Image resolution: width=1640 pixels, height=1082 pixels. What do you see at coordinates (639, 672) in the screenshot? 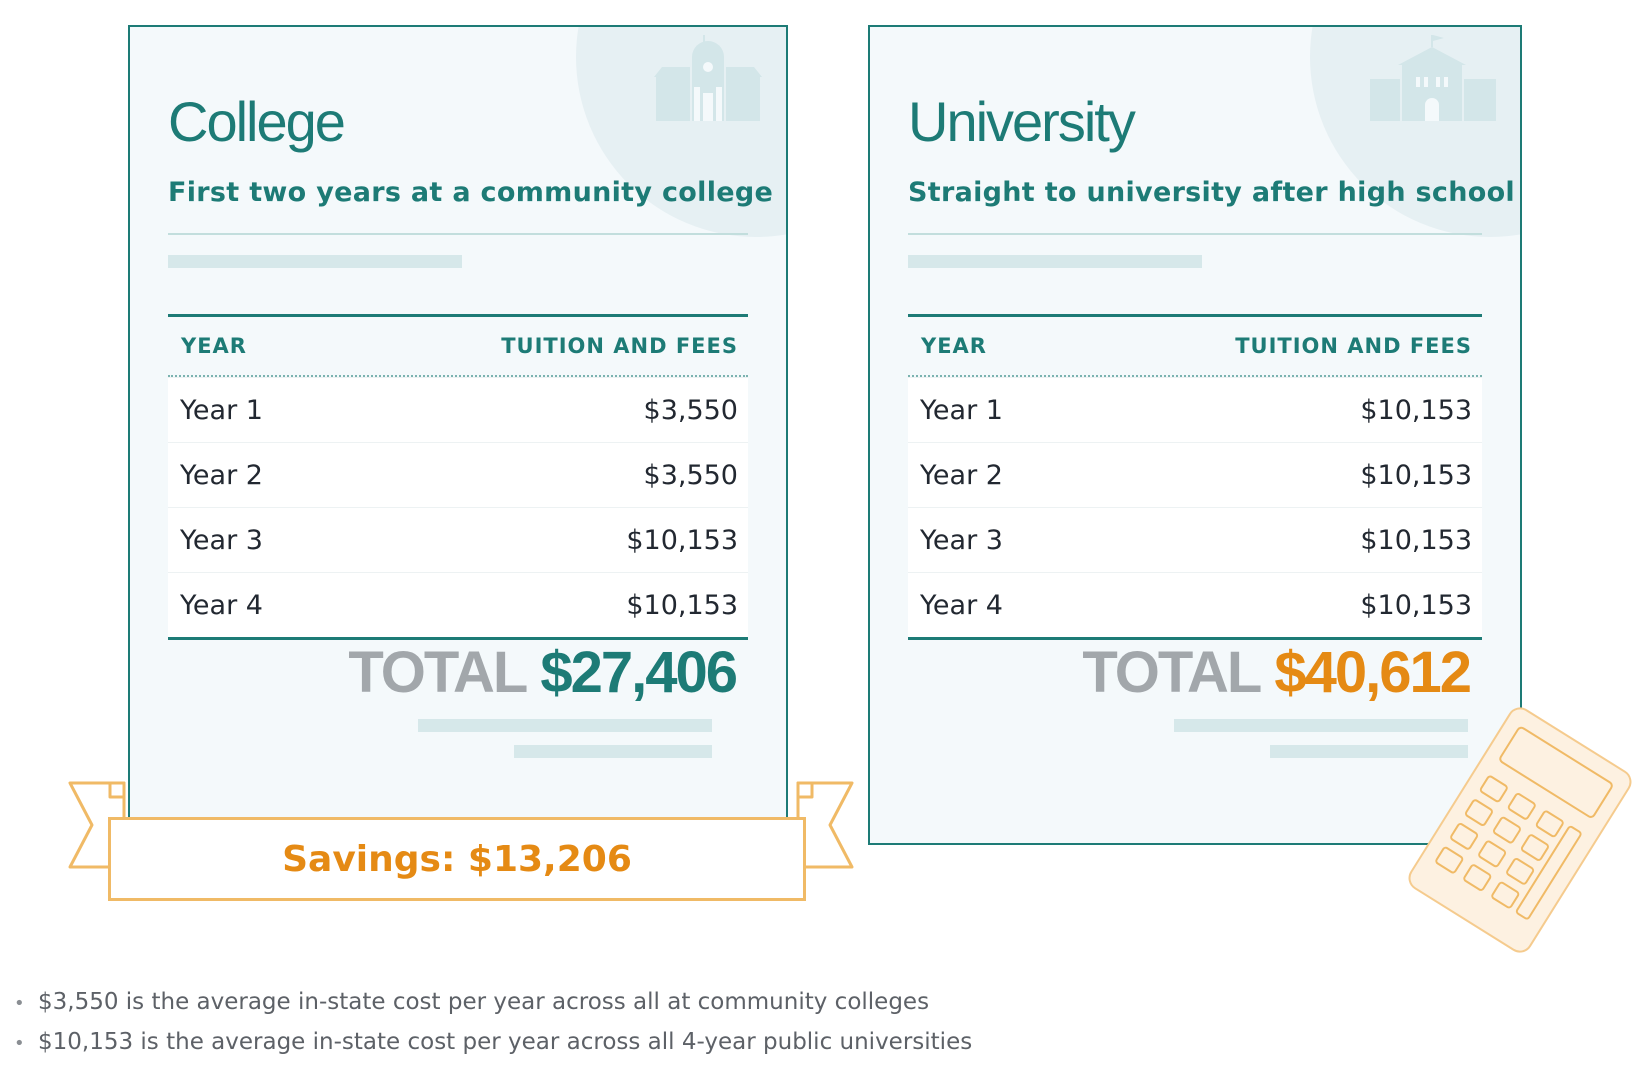
I see `college-total-value: $27,406` at bounding box center [639, 672].